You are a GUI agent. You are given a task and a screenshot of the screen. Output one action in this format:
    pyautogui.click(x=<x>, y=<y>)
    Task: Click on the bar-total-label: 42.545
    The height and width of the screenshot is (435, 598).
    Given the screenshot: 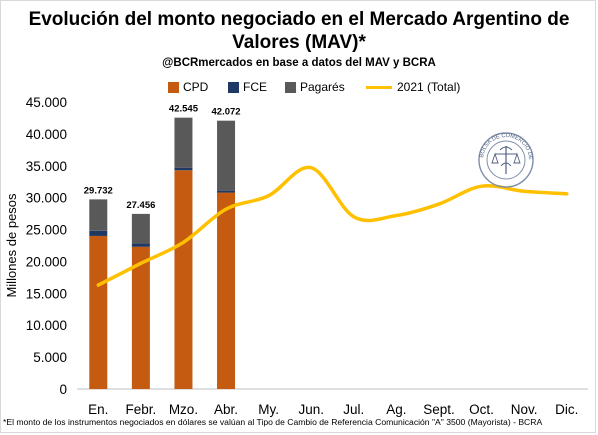 What is the action you would take?
    pyautogui.click(x=184, y=109)
    